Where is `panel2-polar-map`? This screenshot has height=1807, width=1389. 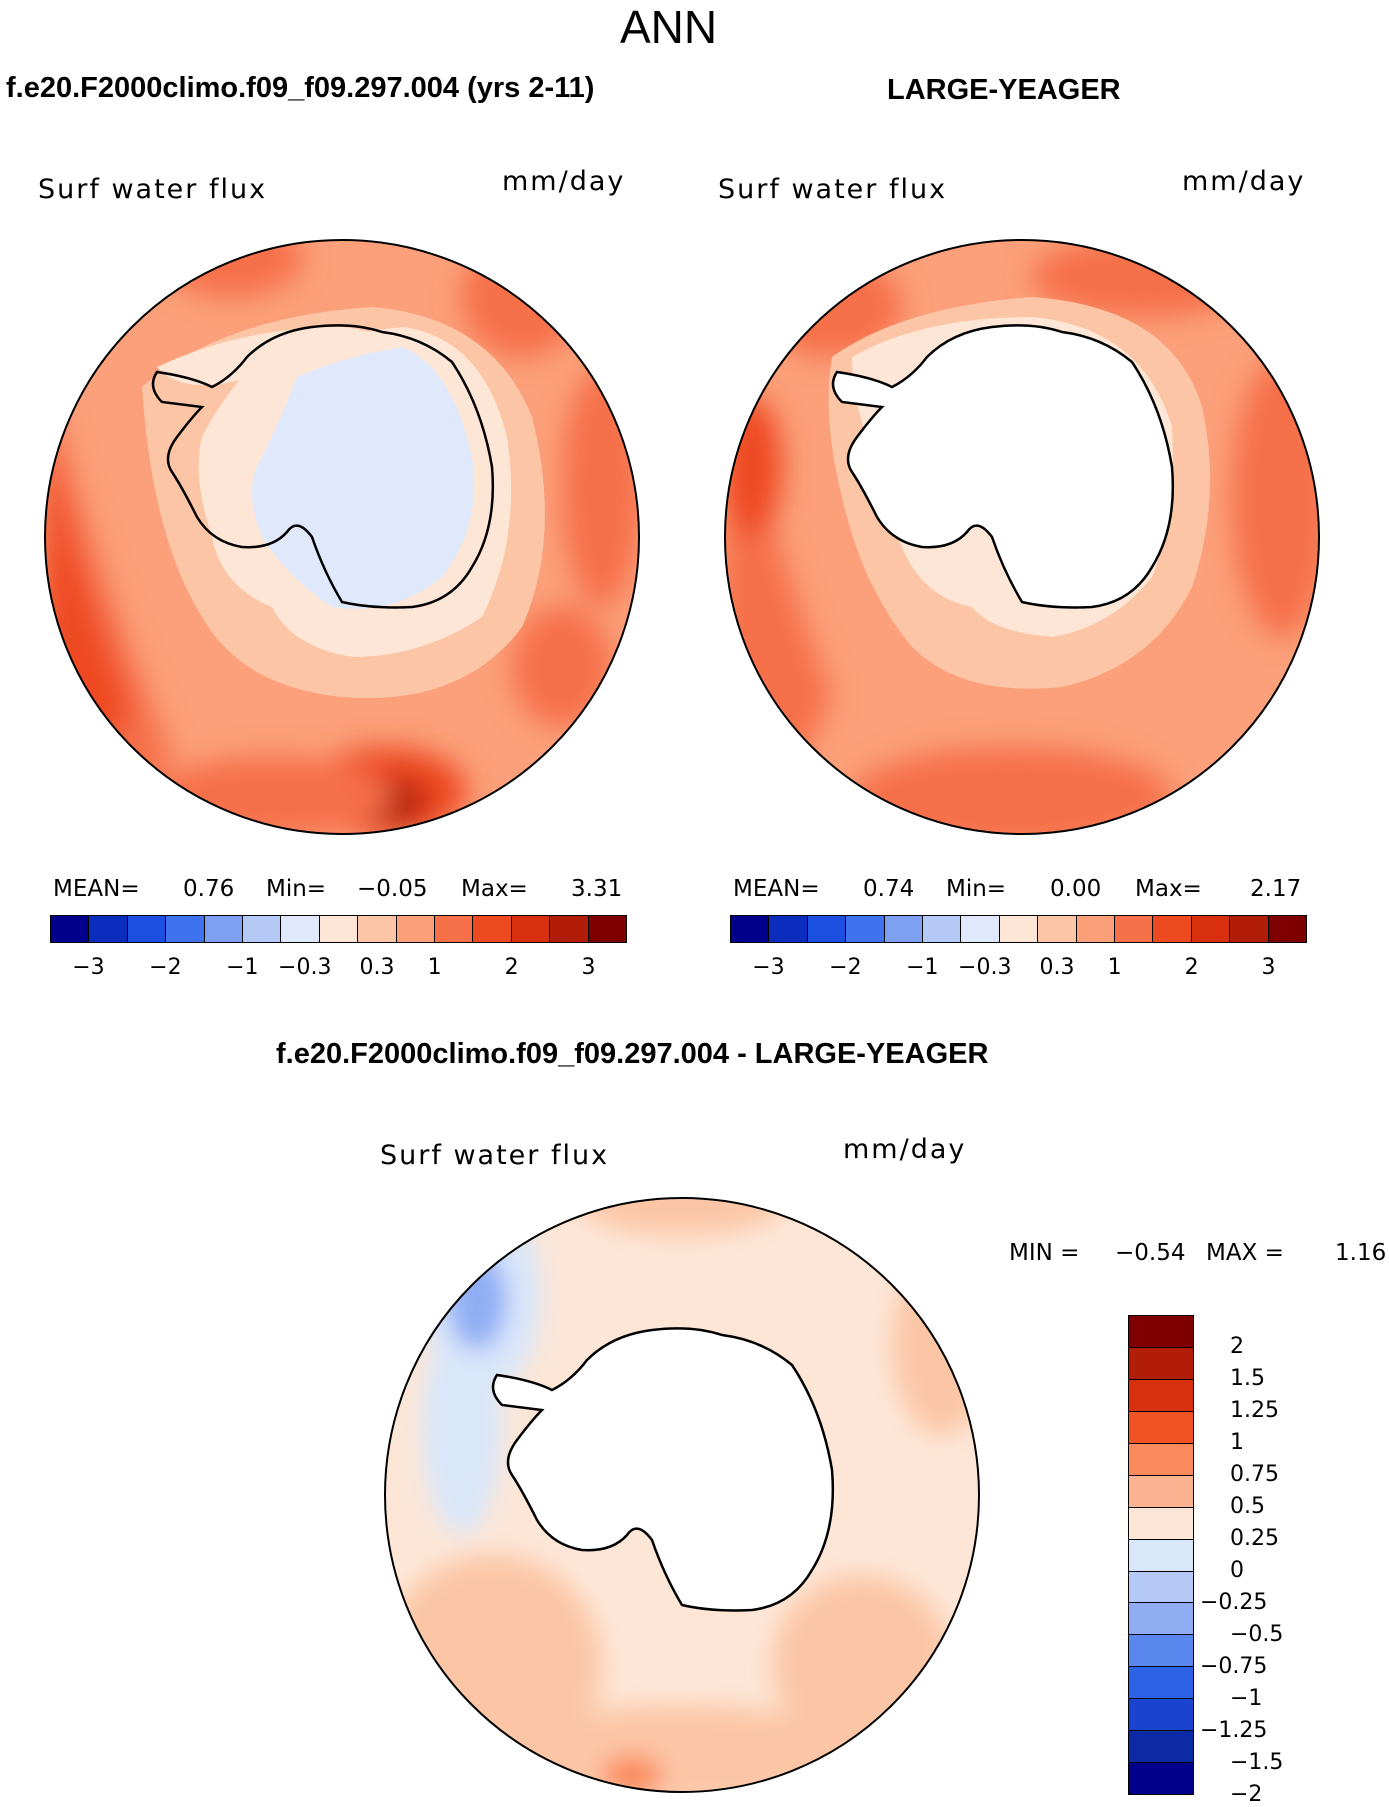
panel2-polar-map is located at coordinates (1022, 537).